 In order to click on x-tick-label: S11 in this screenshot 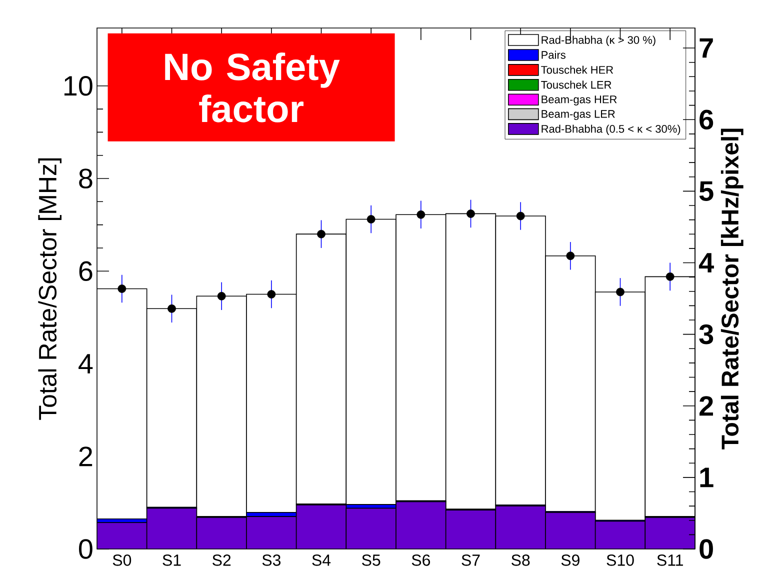, I will do `click(670, 560)`.